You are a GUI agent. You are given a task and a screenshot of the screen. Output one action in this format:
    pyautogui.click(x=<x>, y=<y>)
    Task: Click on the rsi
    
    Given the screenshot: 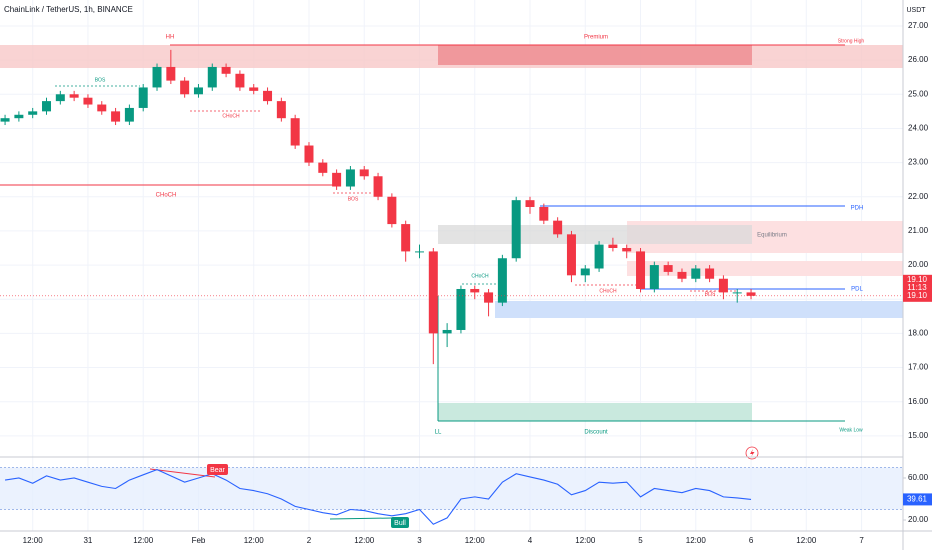 What is the action you would take?
    pyautogui.click(x=378, y=496)
    